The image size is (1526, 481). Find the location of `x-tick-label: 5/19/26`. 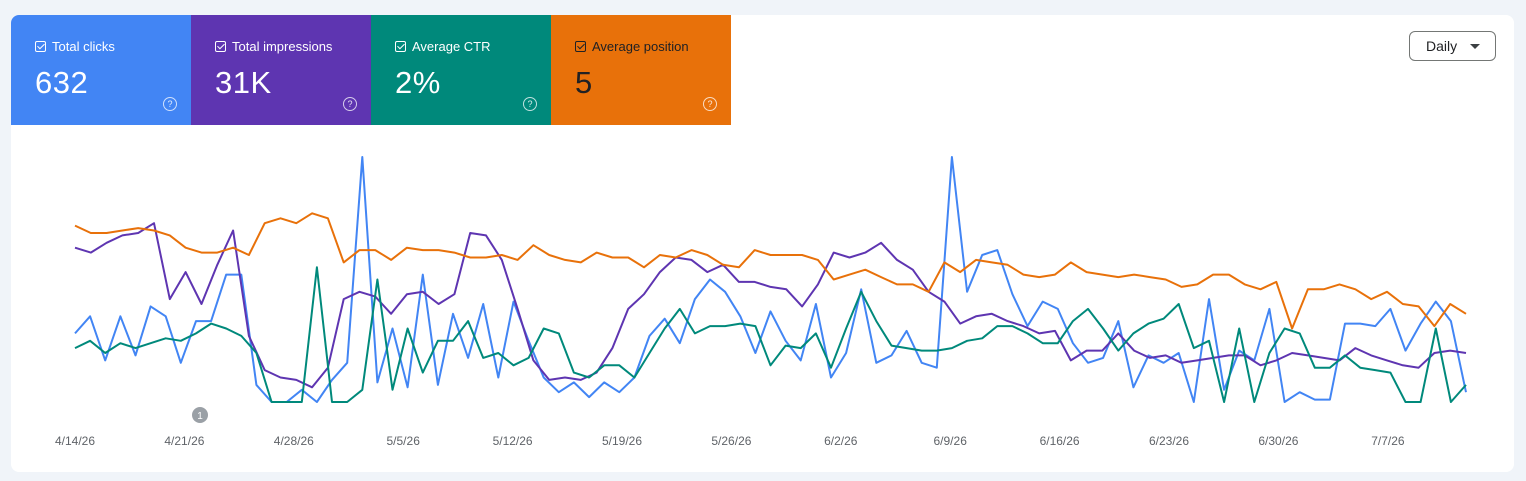

x-tick-label: 5/19/26 is located at coordinates (622, 441).